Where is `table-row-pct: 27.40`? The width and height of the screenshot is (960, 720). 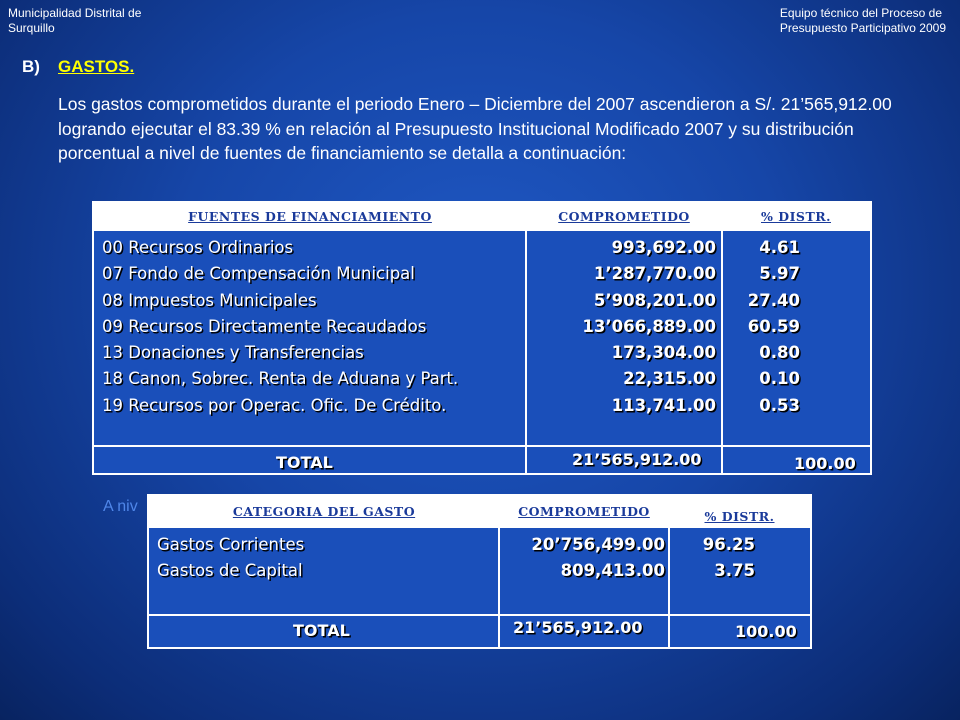 table-row-pct: 27.40 is located at coordinates (773, 300).